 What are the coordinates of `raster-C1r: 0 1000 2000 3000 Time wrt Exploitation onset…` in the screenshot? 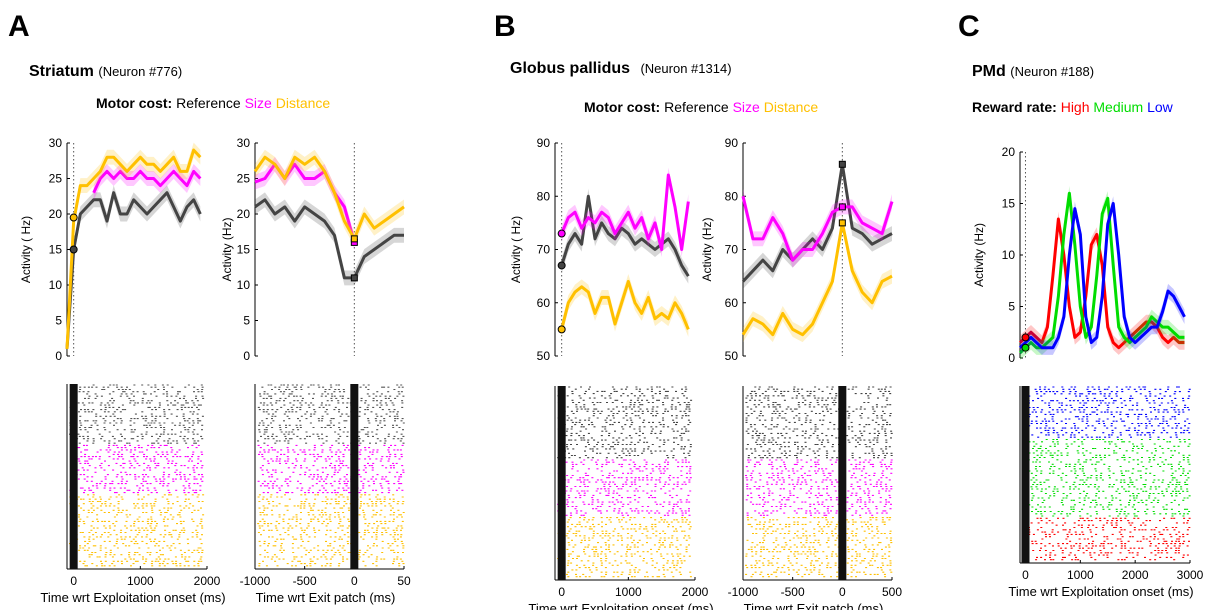 It's located at (1106, 492).